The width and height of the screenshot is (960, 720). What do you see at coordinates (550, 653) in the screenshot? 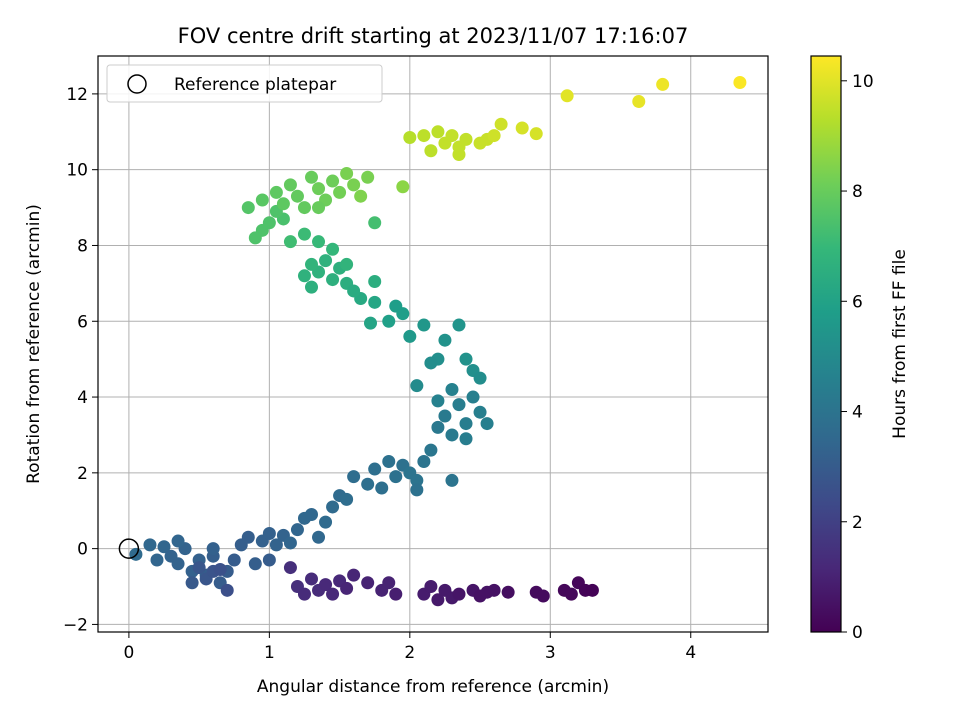
I see `x-tick-label: 3` at bounding box center [550, 653].